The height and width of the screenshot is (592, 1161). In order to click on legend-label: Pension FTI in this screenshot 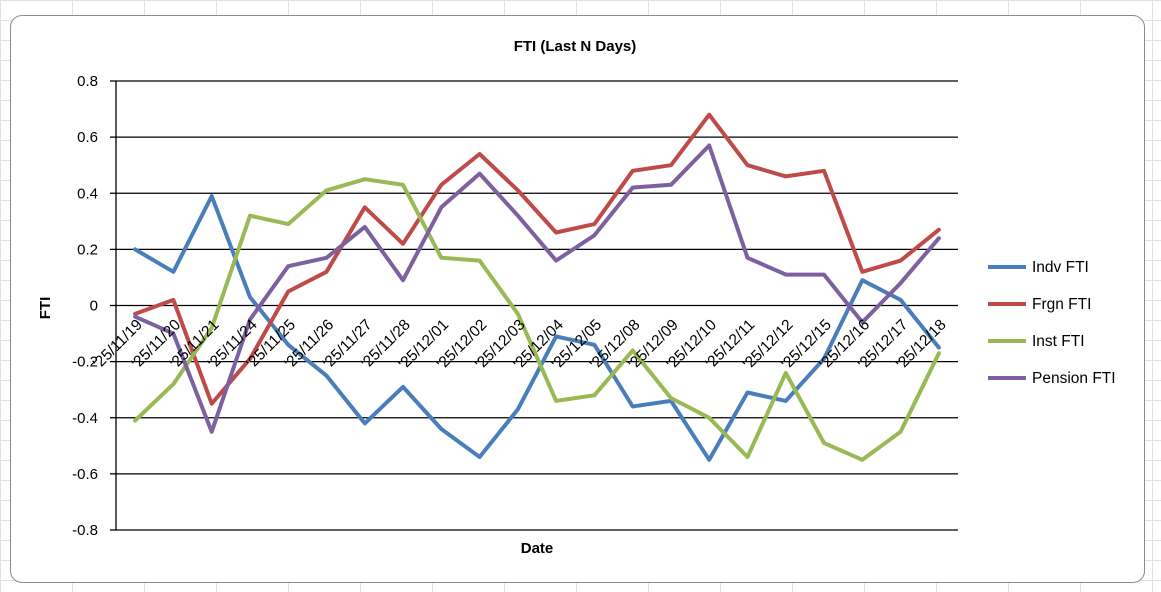, I will do `click(1074, 378)`.